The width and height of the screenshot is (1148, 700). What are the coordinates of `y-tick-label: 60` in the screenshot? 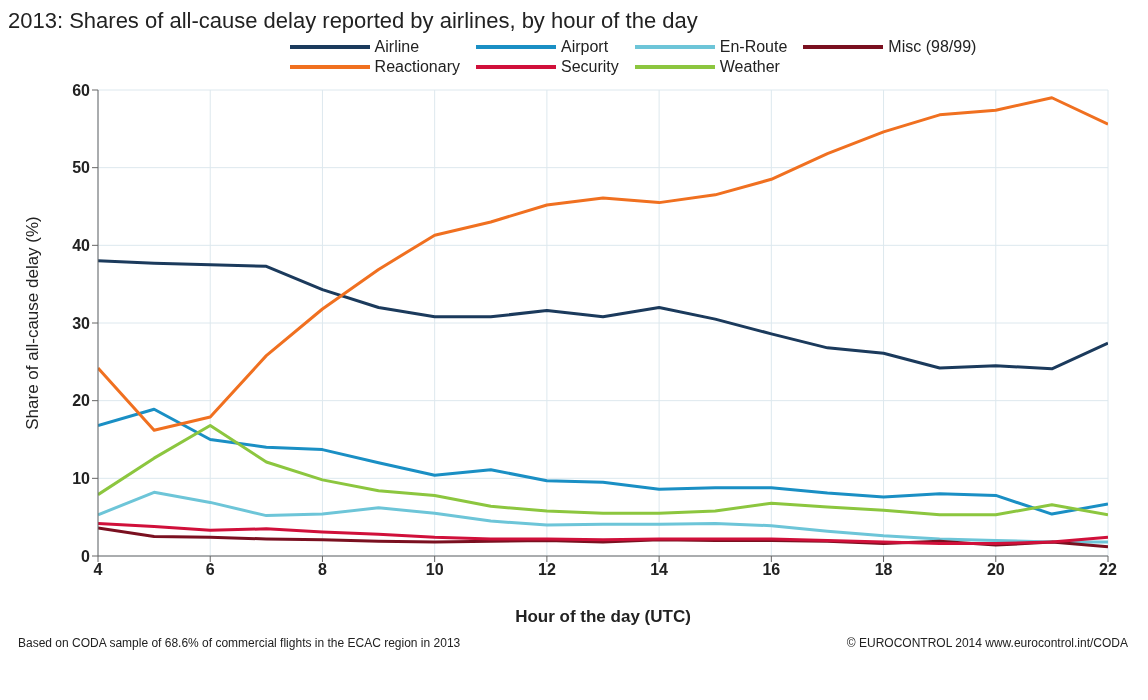 It's located at (81, 90).